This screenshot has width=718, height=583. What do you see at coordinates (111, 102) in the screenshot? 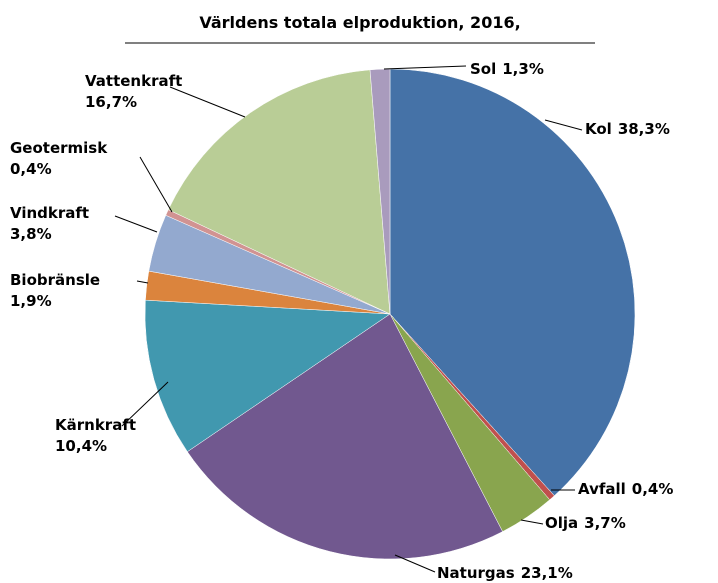
I see `value-label: 16,7%` at bounding box center [111, 102].